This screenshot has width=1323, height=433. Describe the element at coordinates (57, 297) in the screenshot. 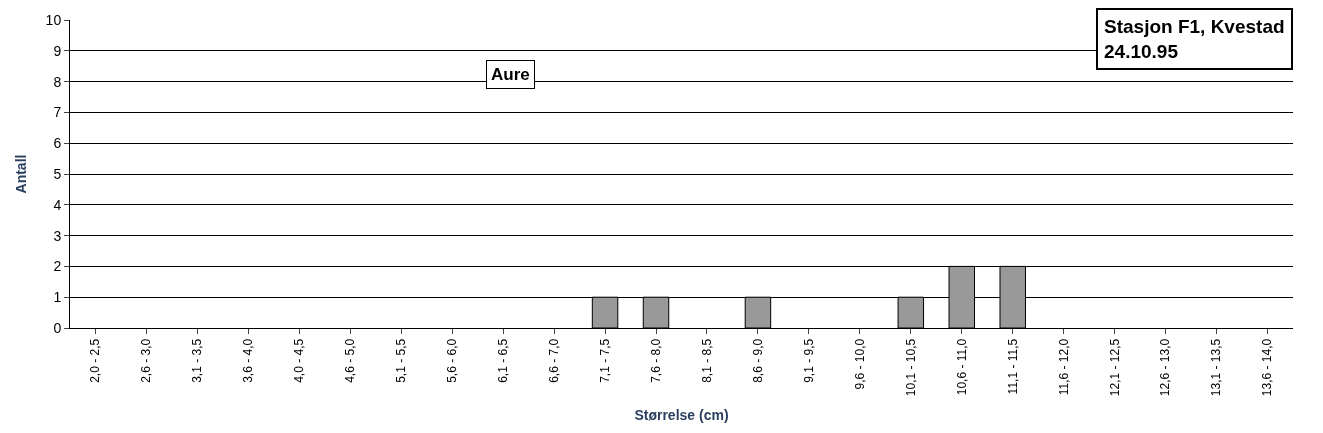

I see `y-tick-label: 1` at that location.